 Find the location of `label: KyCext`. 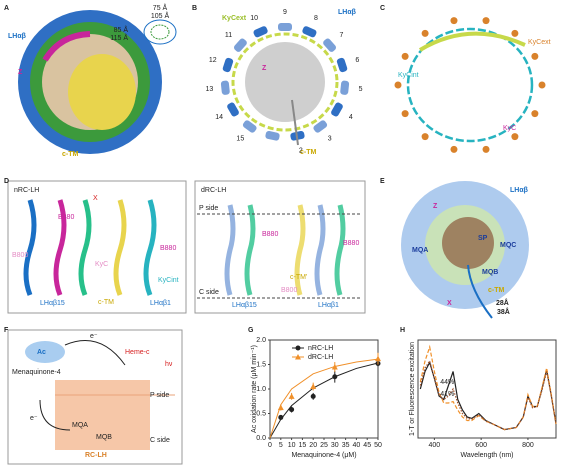

label: KyCext is located at coordinates (234, 18).